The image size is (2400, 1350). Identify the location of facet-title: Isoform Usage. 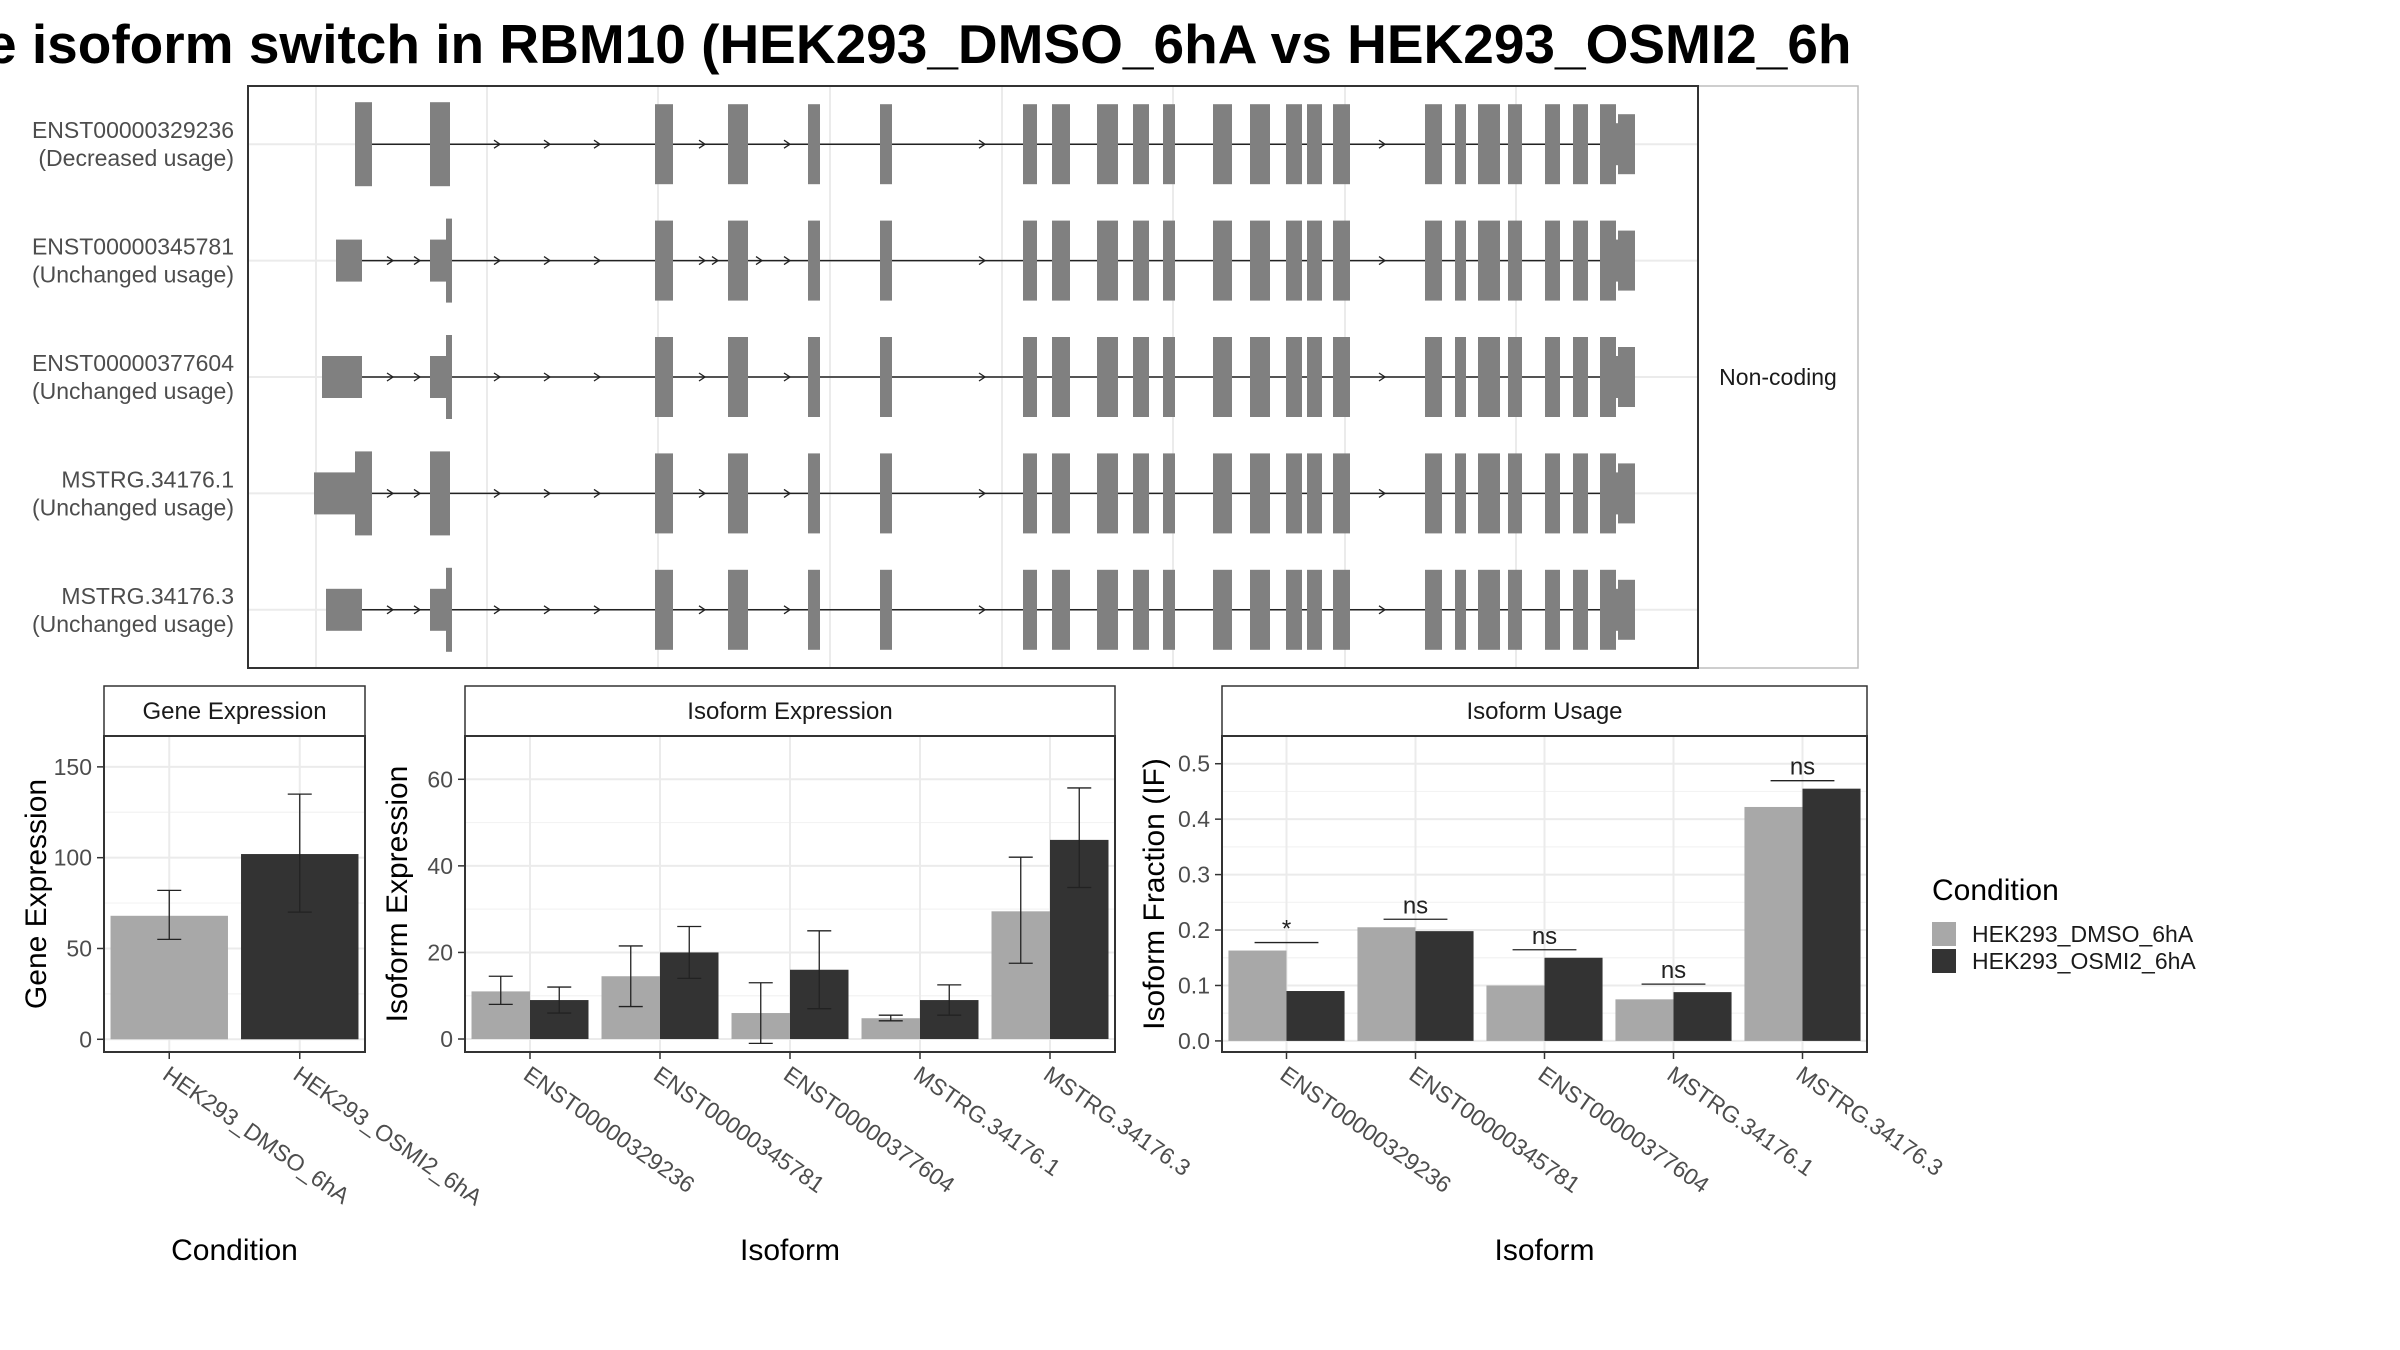
(1544, 711).